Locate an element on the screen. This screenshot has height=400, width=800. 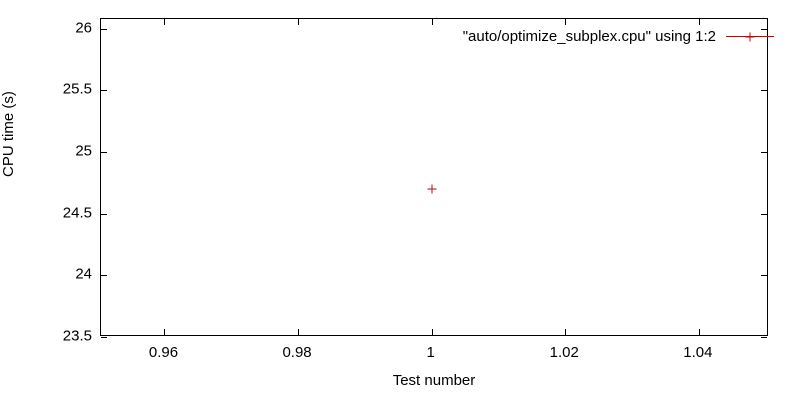
x-tick-label: 1.02 is located at coordinates (564, 352).